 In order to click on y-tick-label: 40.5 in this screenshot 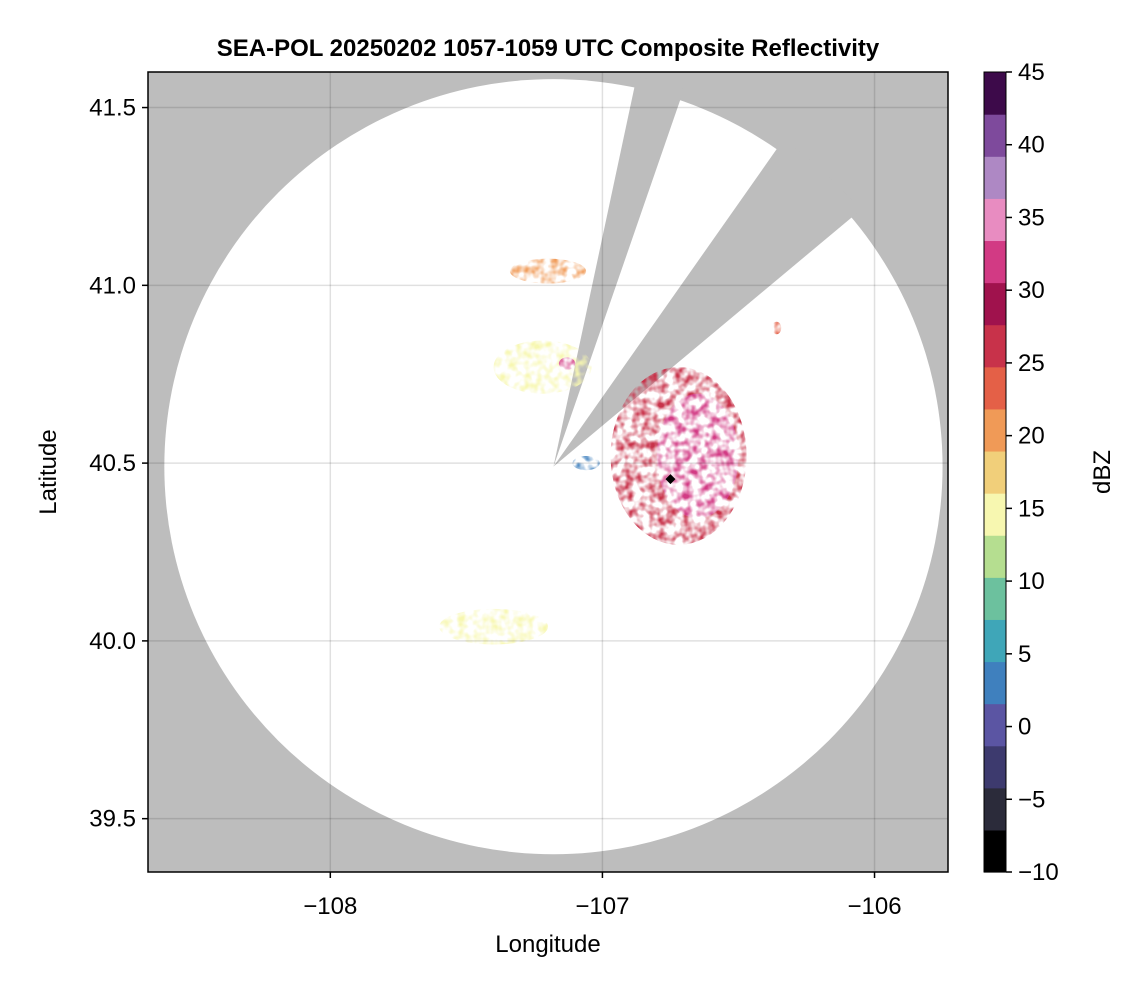, I will do `click(112, 463)`.